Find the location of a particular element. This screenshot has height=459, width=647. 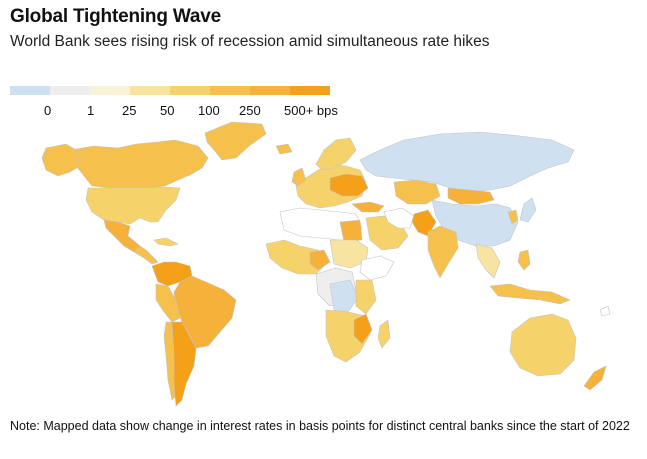

region-turkey is located at coordinates (368, 207).